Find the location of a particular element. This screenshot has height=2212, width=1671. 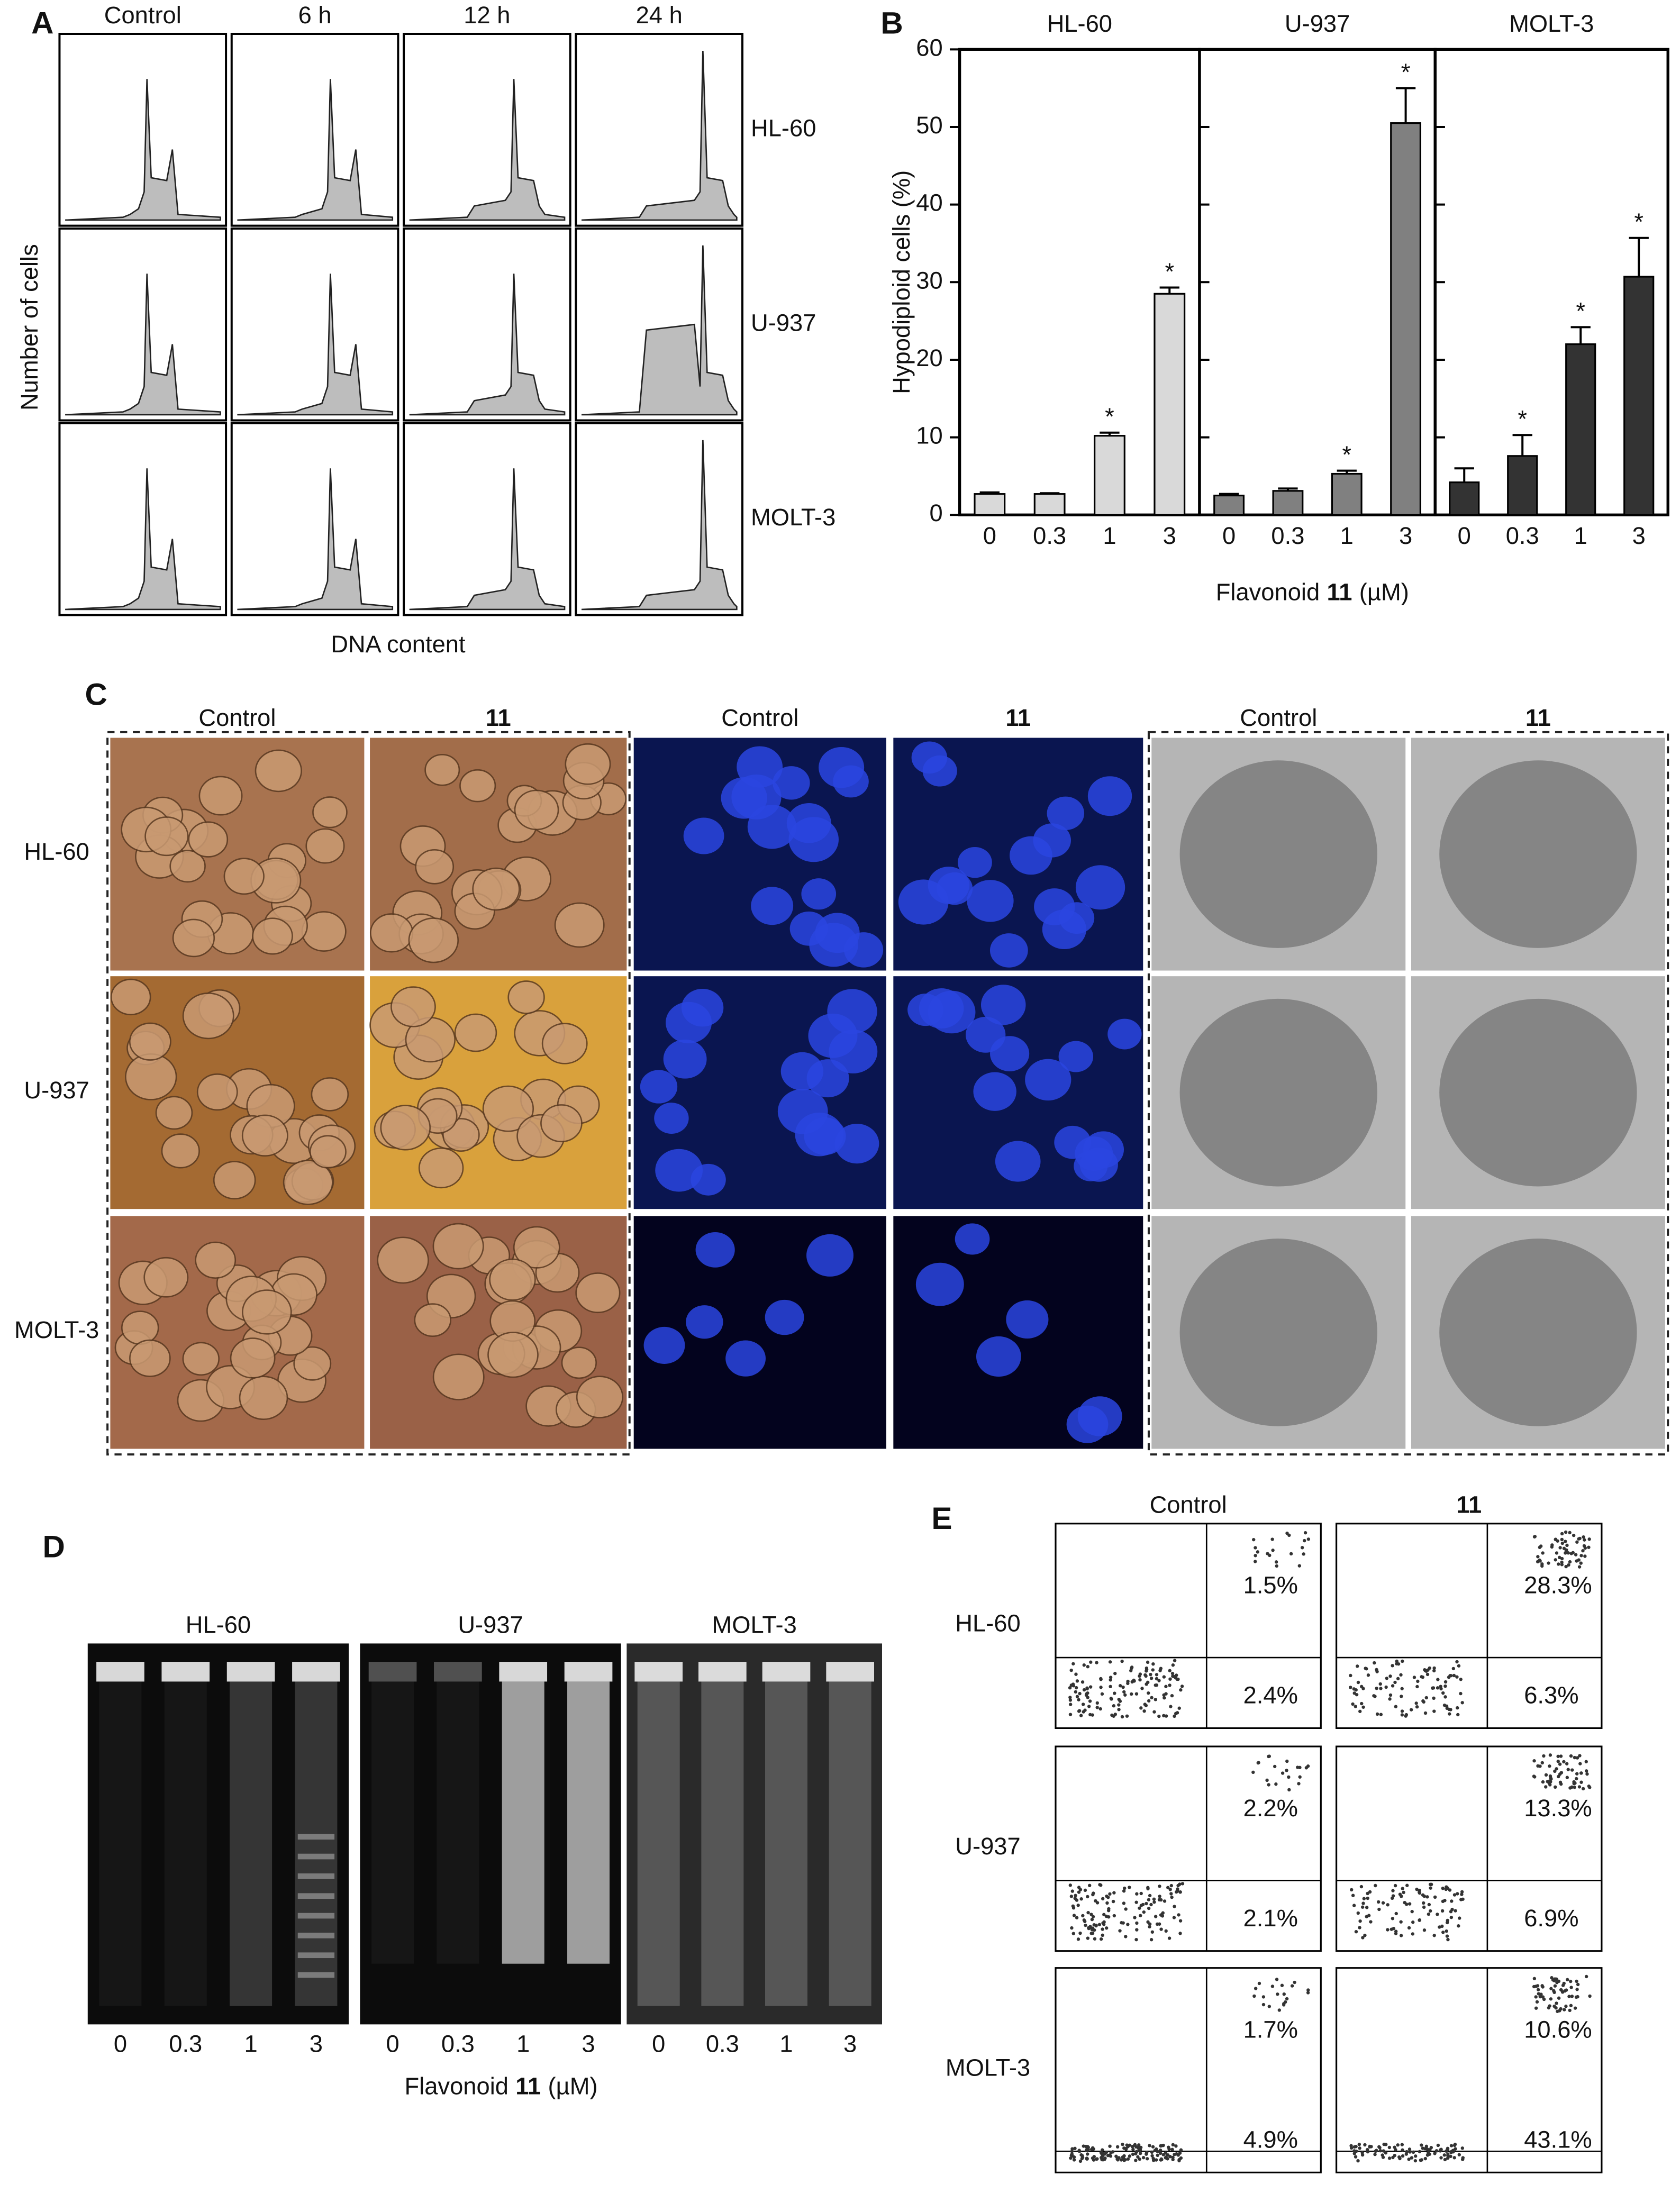

percent-lower: 2.4% is located at coordinates (1270, 1695).